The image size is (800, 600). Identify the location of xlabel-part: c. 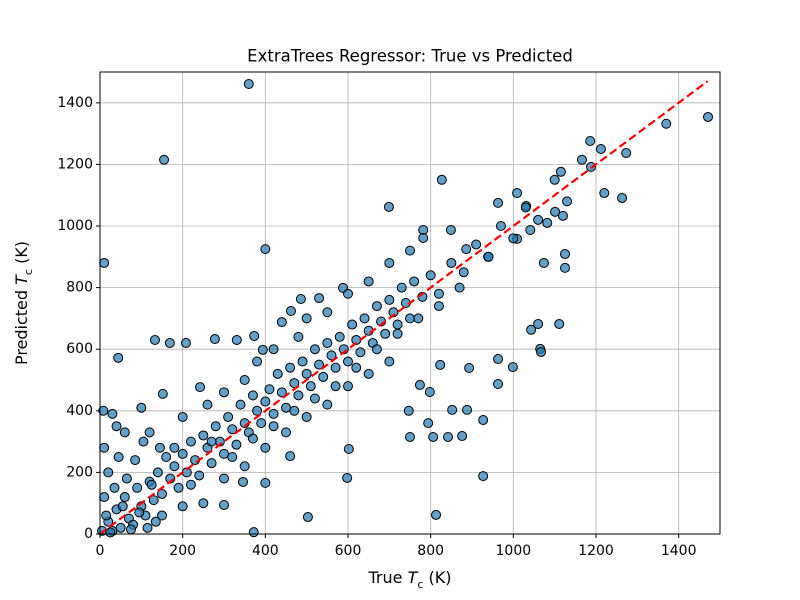
(420, 584).